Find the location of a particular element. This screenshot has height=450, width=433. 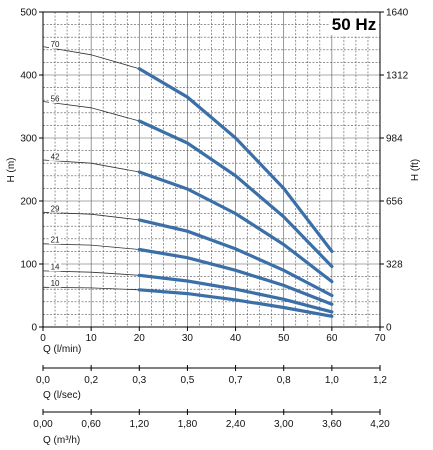

y-right-tick-label: 656 is located at coordinates (394, 202).